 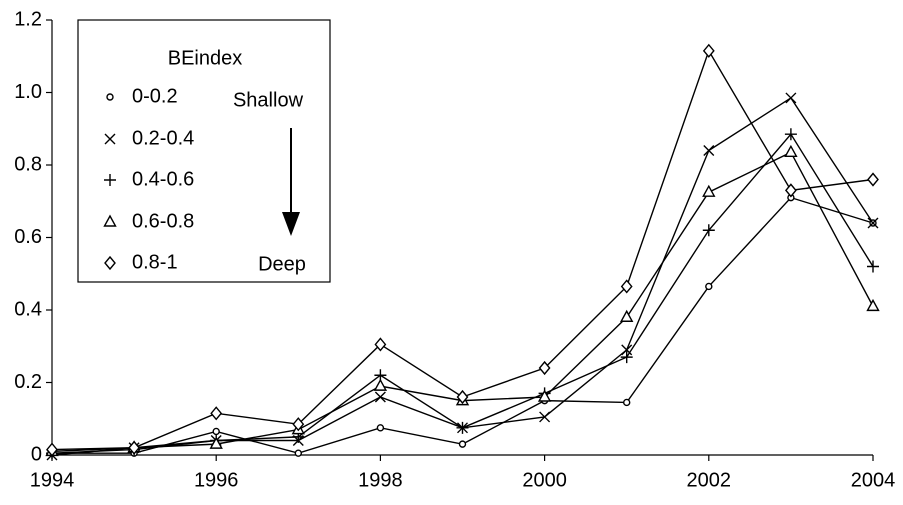 I want to click on y-tick-label: 1.2, so click(x=28, y=19).